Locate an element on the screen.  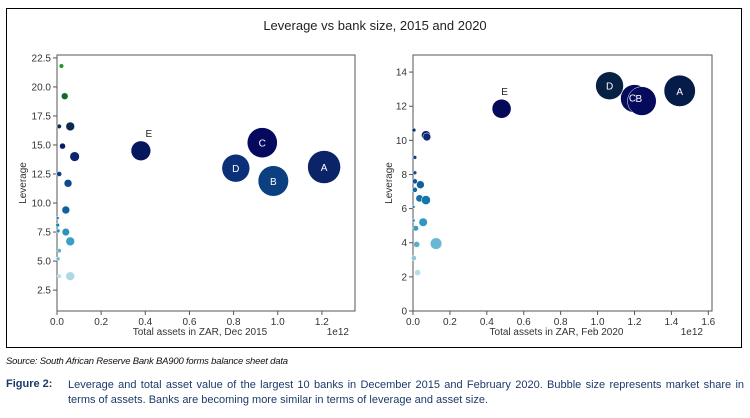
chart-2020-x-tick-label: 0.8 is located at coordinates (561, 322).